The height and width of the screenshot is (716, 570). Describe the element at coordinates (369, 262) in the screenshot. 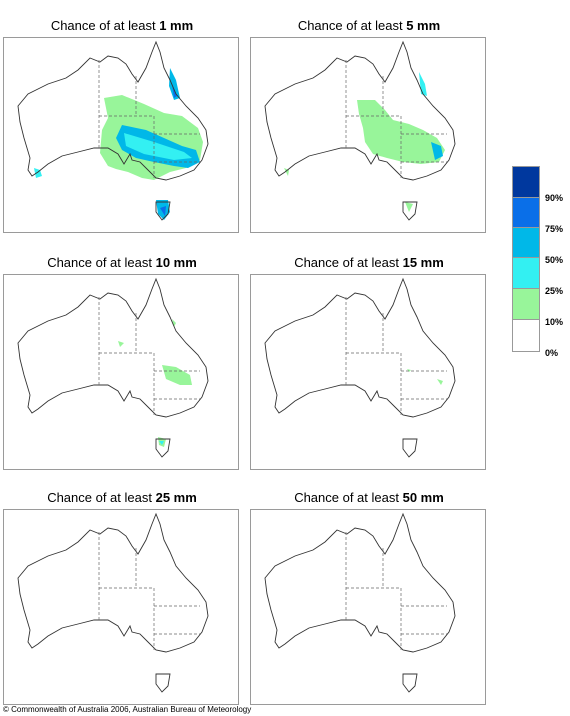

I see `panel-title: Chance of at least 15 mm` at that location.